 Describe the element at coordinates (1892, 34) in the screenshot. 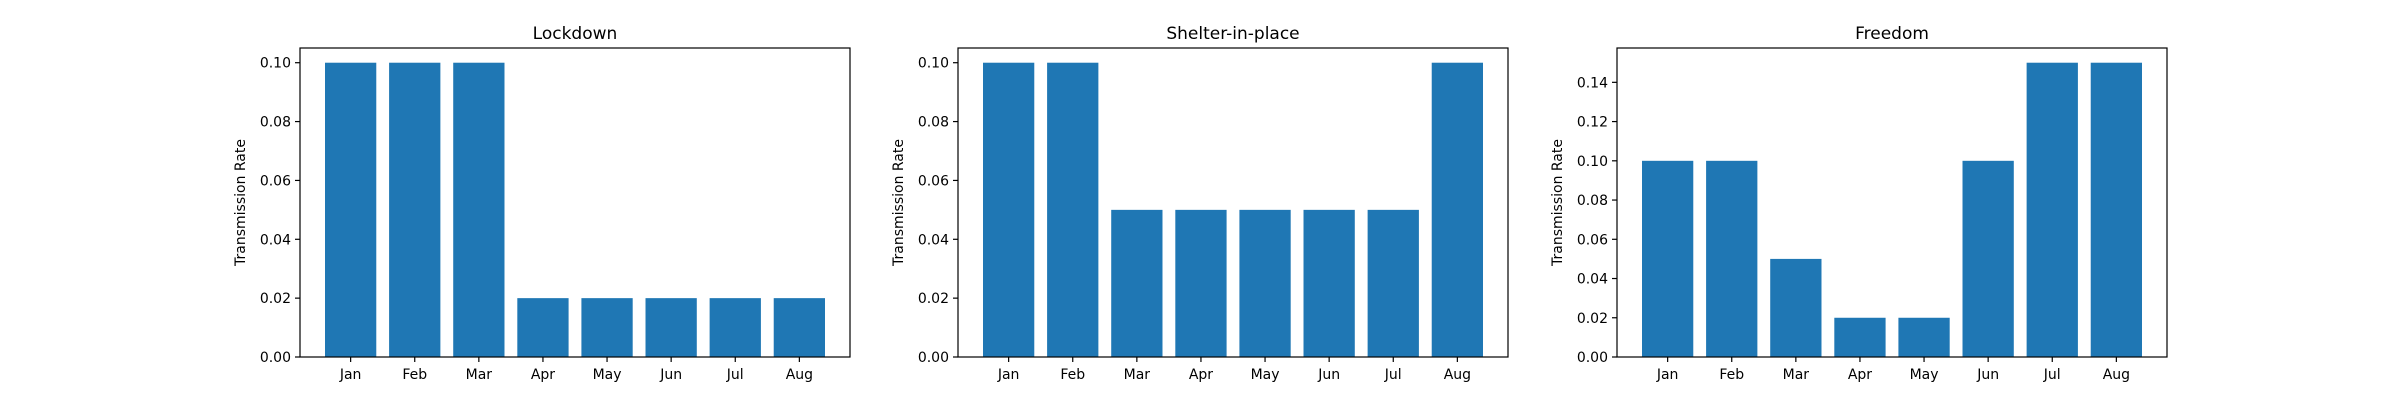

I see `chart-title: Freedom` at that location.